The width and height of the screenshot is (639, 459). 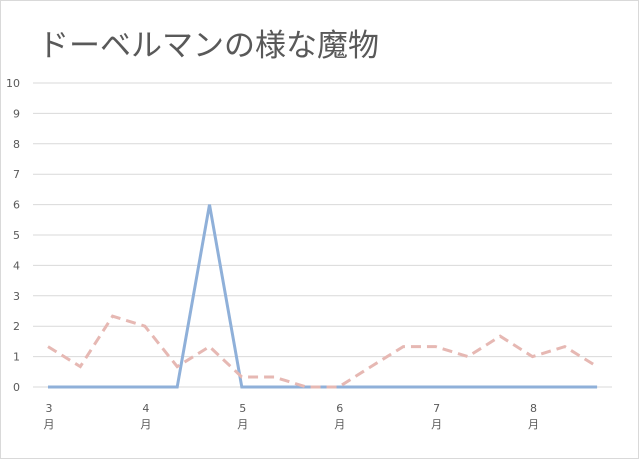 I want to click on y-tick-label: 1, so click(x=16, y=357).